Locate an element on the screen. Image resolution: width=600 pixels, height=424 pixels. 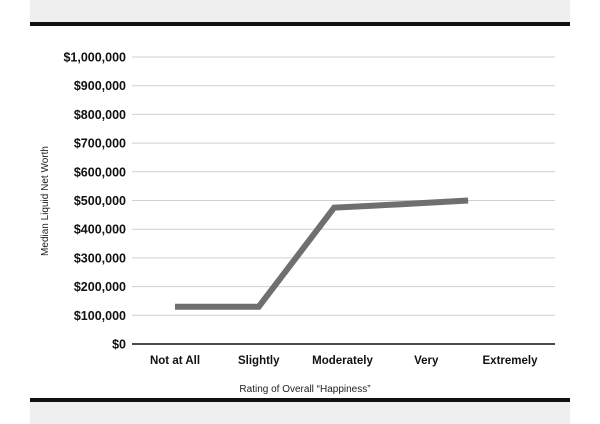
top-rule is located at coordinates (300, 24).